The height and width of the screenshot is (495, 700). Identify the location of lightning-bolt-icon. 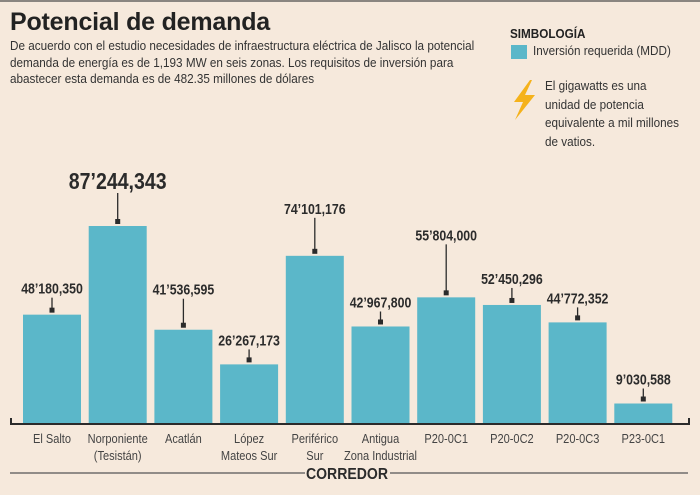
(524, 100).